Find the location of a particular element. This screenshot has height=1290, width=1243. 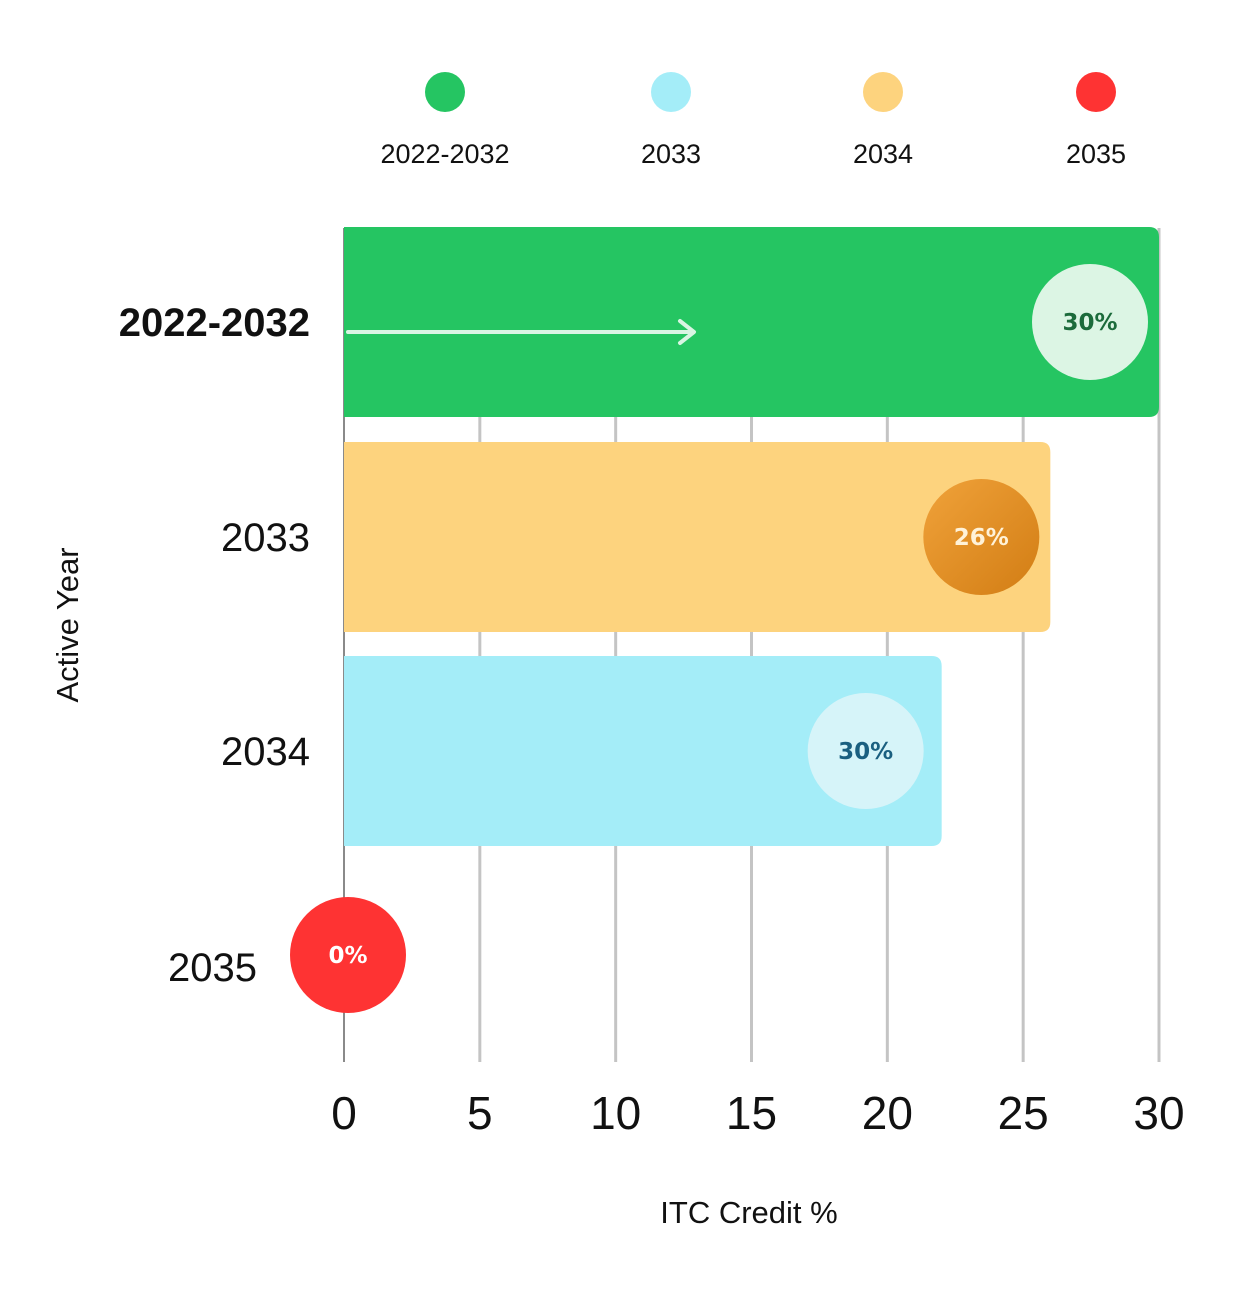

legend-label-2033: 2033 is located at coordinates (671, 154).